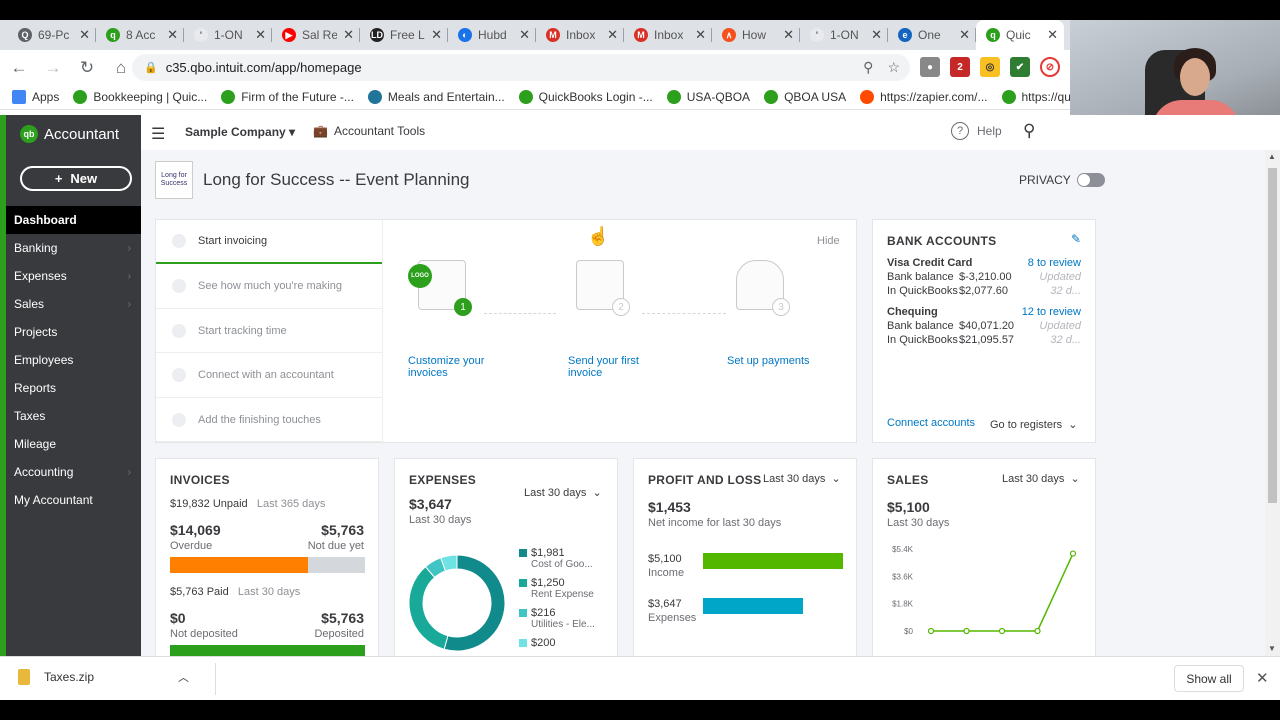 The height and width of the screenshot is (720, 1280). Describe the element at coordinates (1272, 335) in the screenshot. I see `scrollbar-thumb` at that location.